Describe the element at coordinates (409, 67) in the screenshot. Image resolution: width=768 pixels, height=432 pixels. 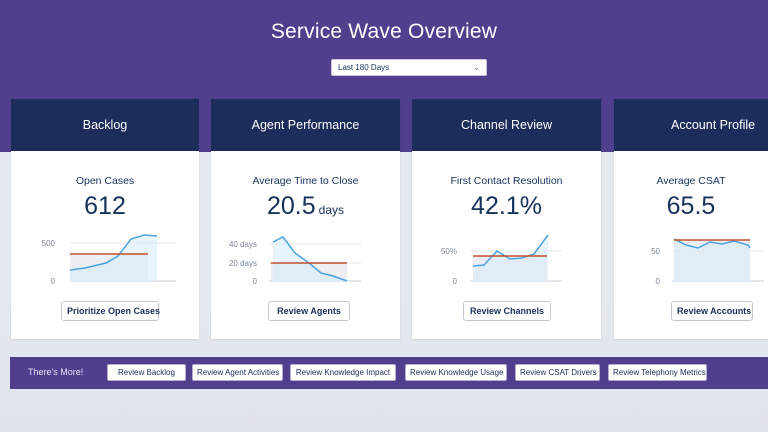
I see `date-range-select: Last 180 Days ⌄` at that location.